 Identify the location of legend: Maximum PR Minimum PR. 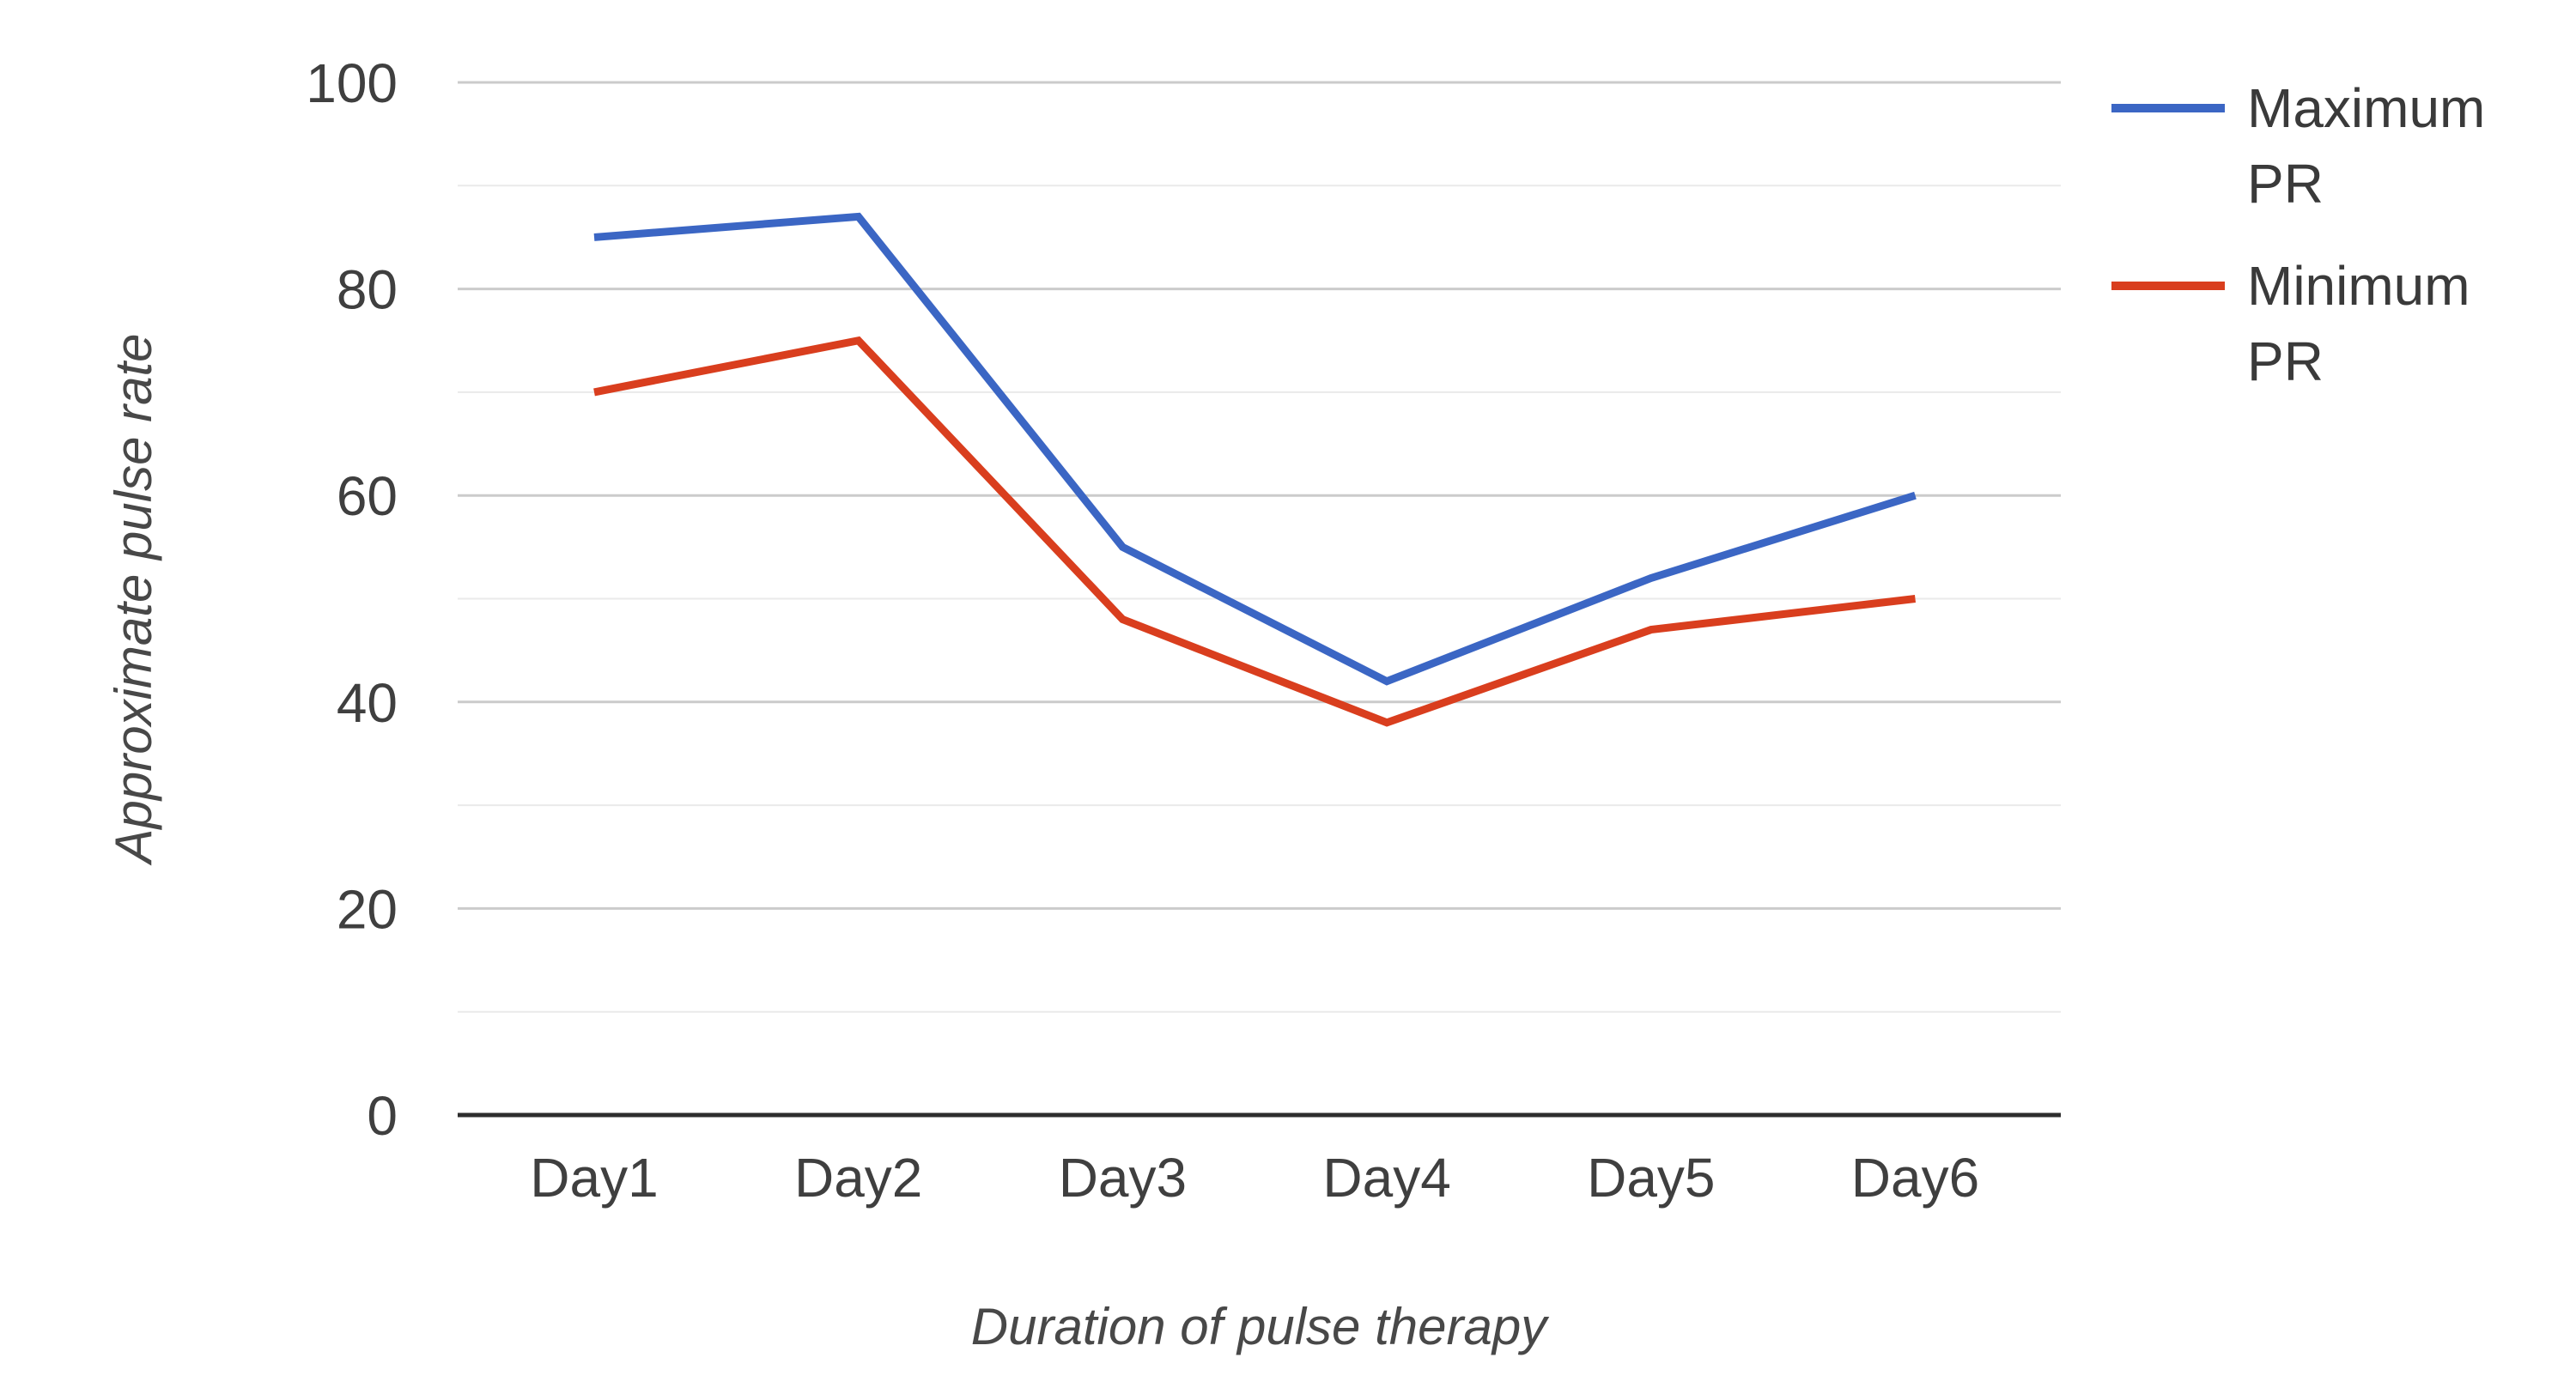
(2334, 248).